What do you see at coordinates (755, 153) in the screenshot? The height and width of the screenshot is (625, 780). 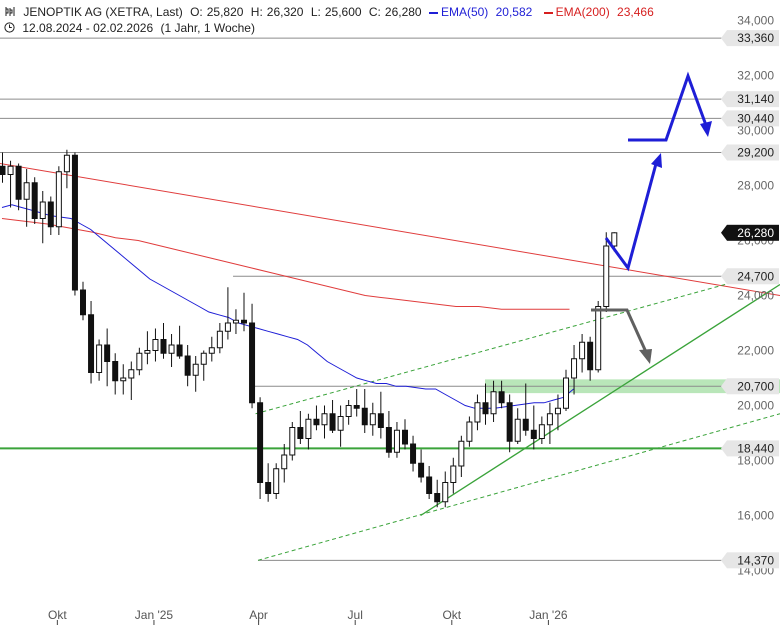 I see `level-label: 29,200` at bounding box center [755, 153].